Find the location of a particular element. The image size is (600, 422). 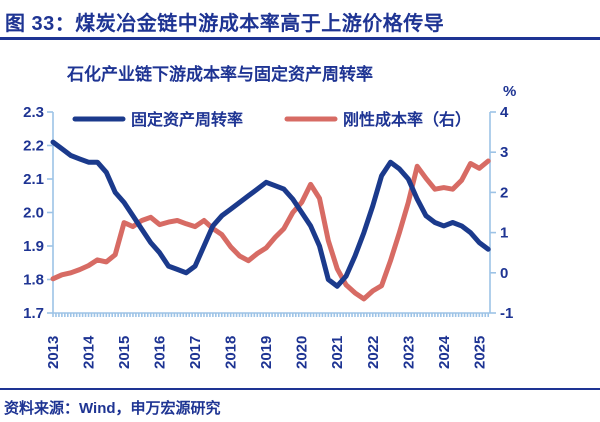

x-axis-label: 2015 is located at coordinates (124, 352).